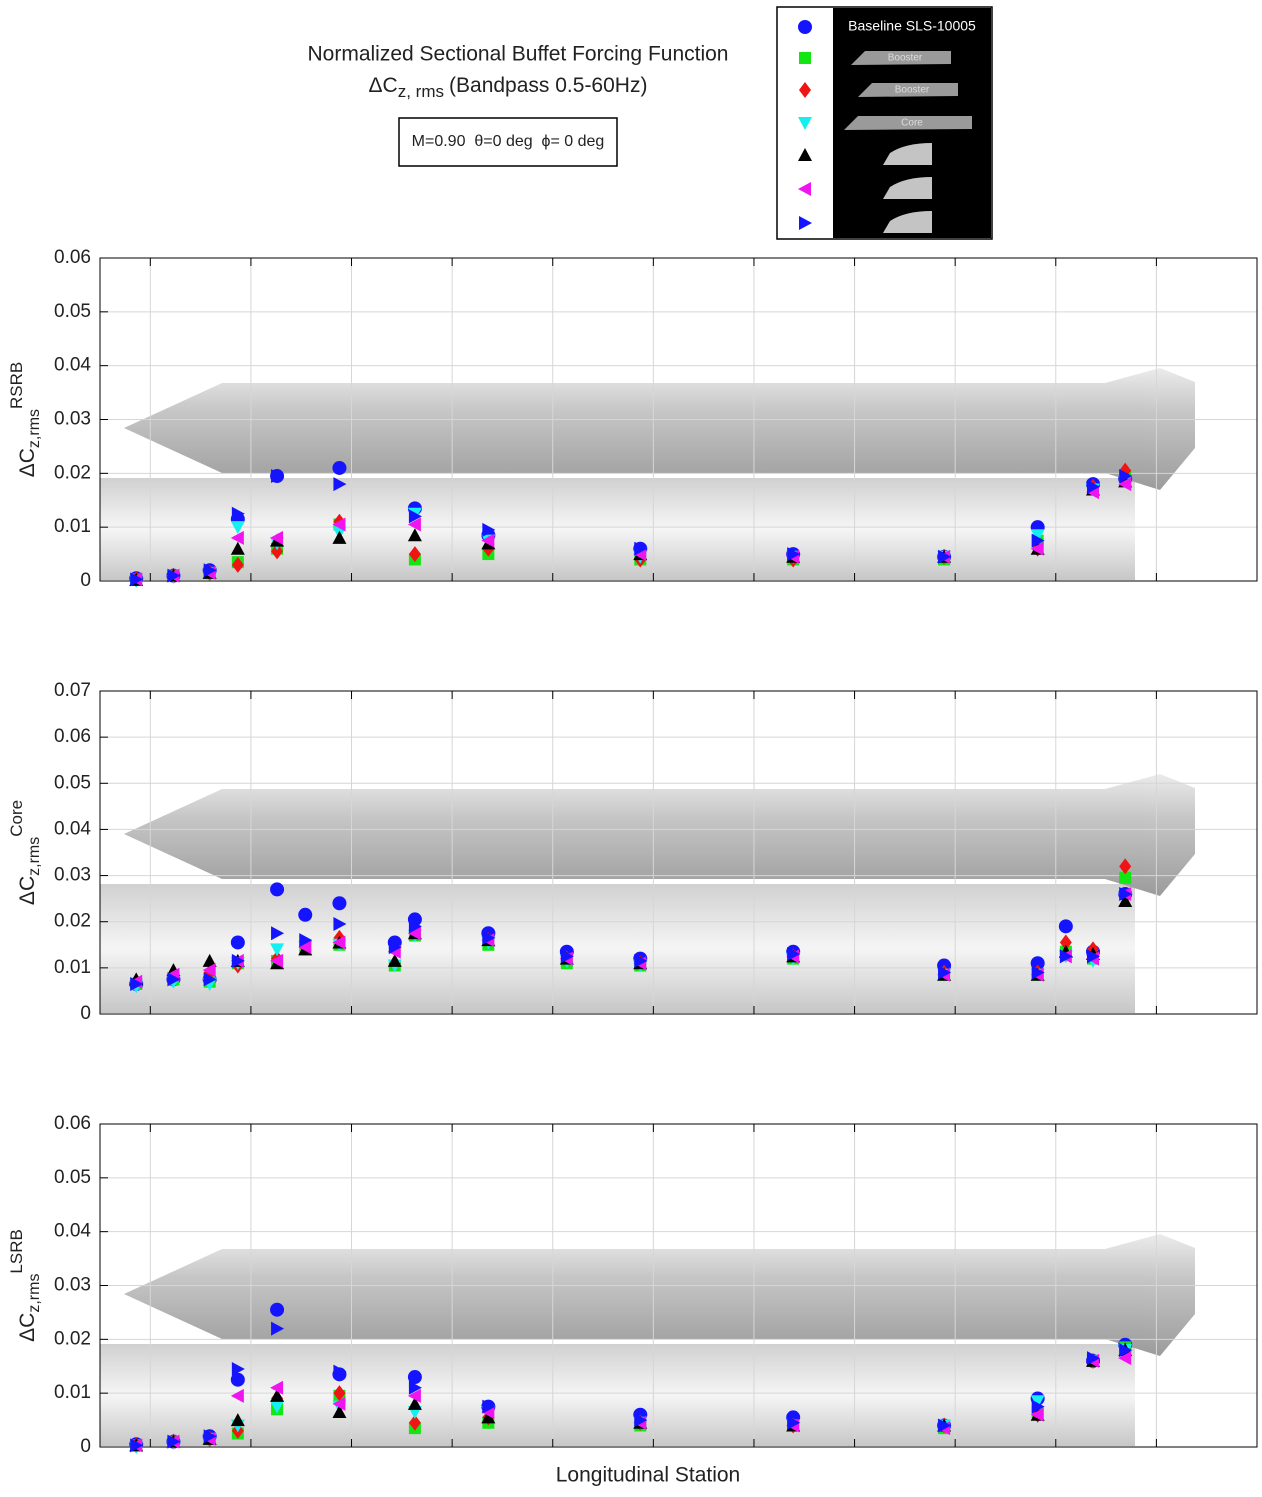 The height and width of the screenshot is (1497, 1262). I want to click on conditions: M=0.90 θ=0 deg ϕ= 0 deg, so click(508, 141).